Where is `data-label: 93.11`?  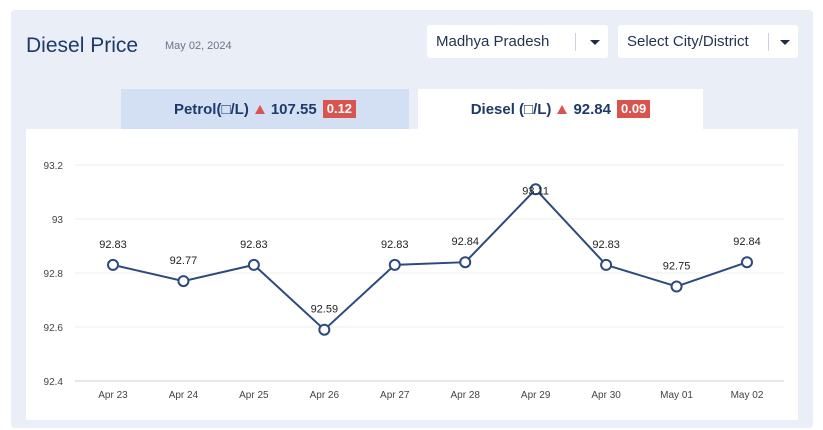 data-label: 93.11 is located at coordinates (535, 191).